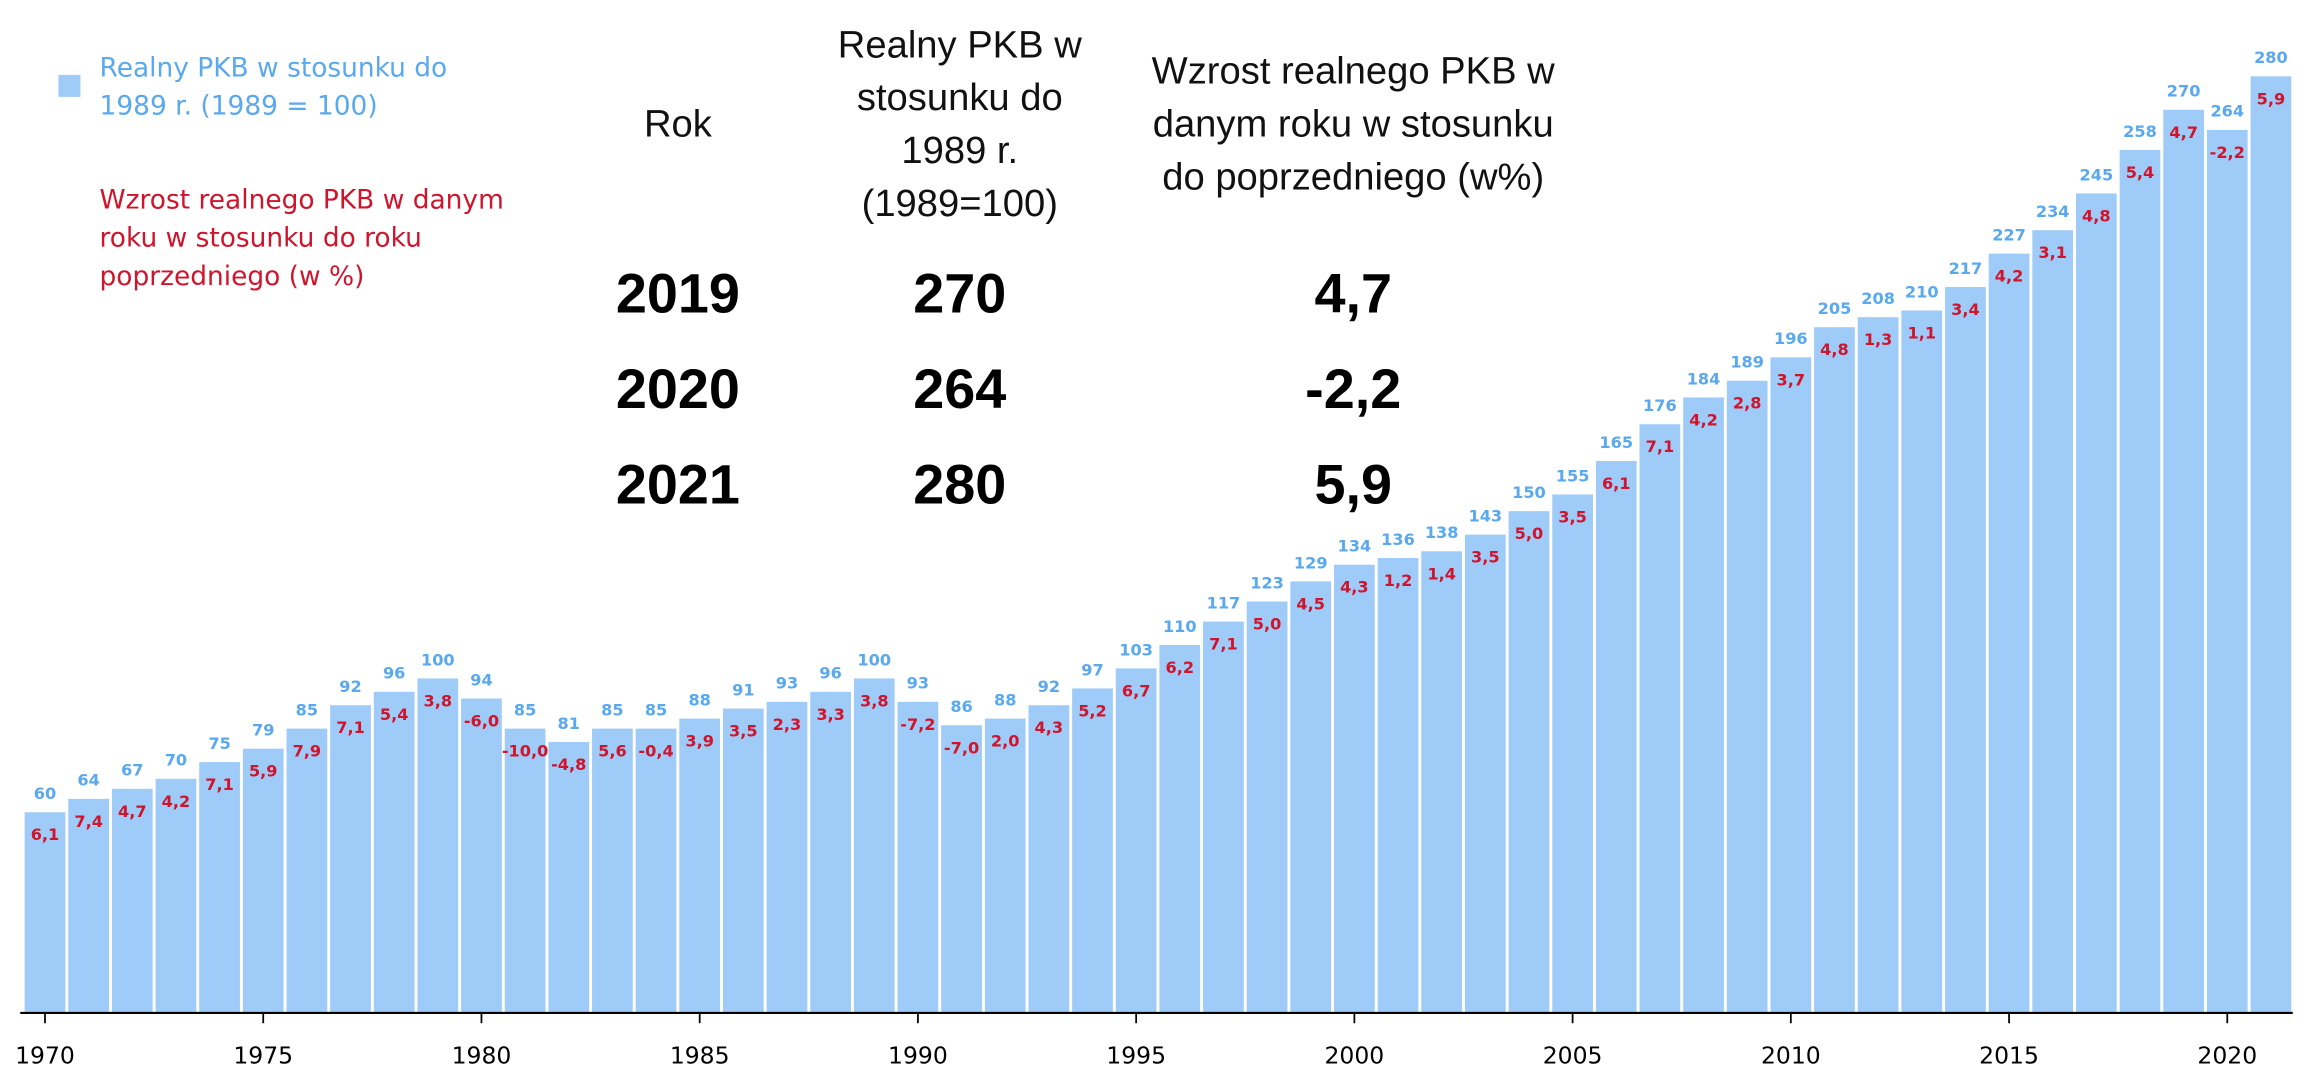 This screenshot has width=2313, height=1079. What do you see at coordinates (874, 659) in the screenshot?
I see `value-label: 100` at bounding box center [874, 659].